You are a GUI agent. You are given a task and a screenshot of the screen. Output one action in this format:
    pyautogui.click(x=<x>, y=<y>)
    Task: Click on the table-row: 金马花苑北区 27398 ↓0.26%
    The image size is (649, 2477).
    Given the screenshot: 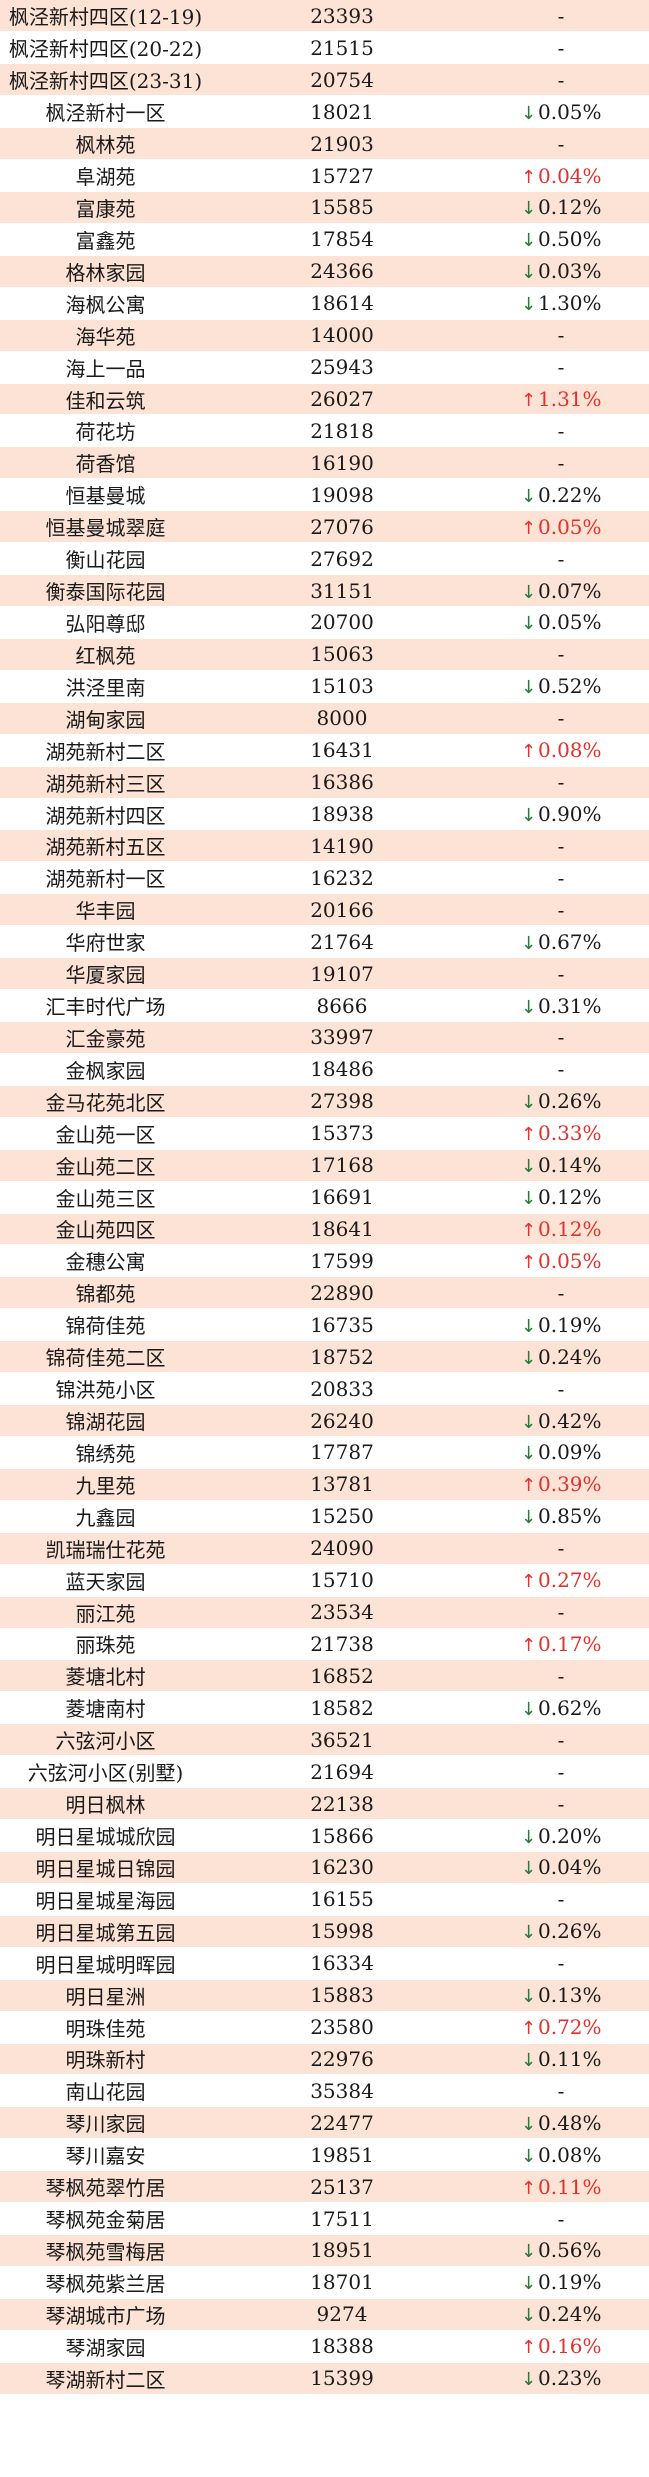 What is the action you would take?
    pyautogui.click(x=324, y=1101)
    